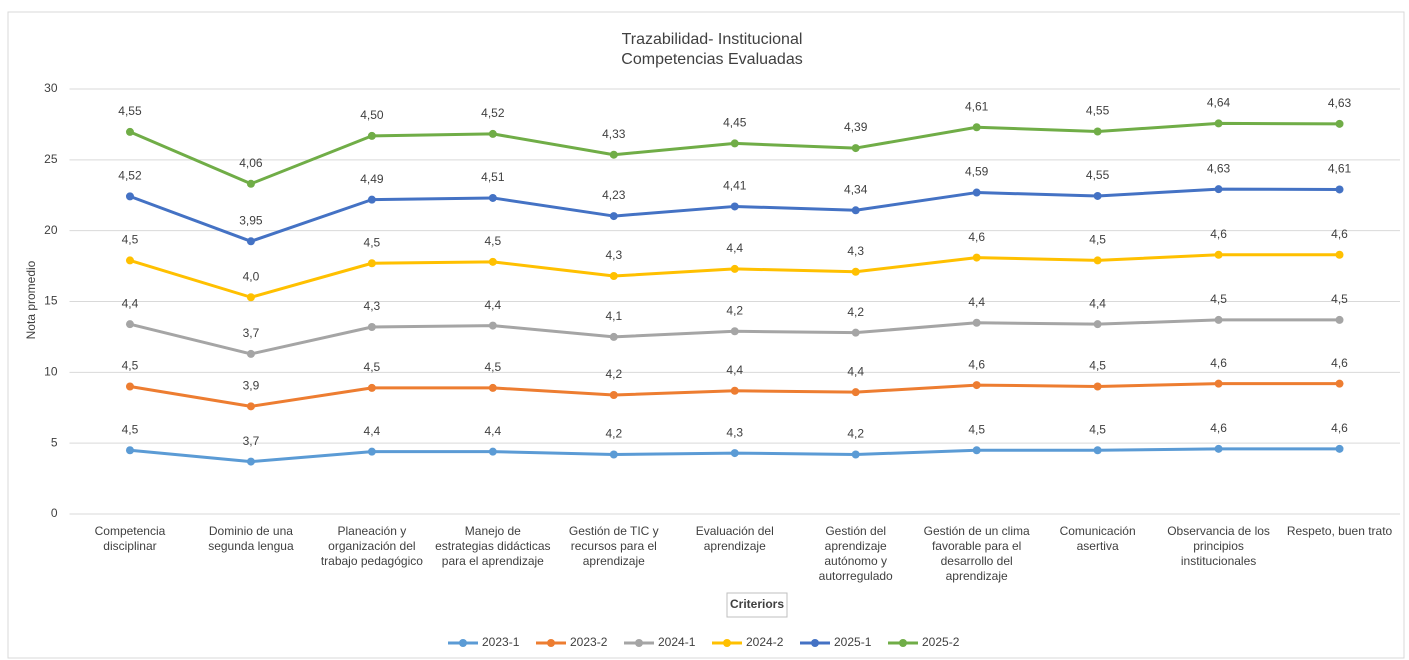 The height and width of the screenshot is (660, 1409). I want to click on data-label: 4,63, so click(1219, 168).